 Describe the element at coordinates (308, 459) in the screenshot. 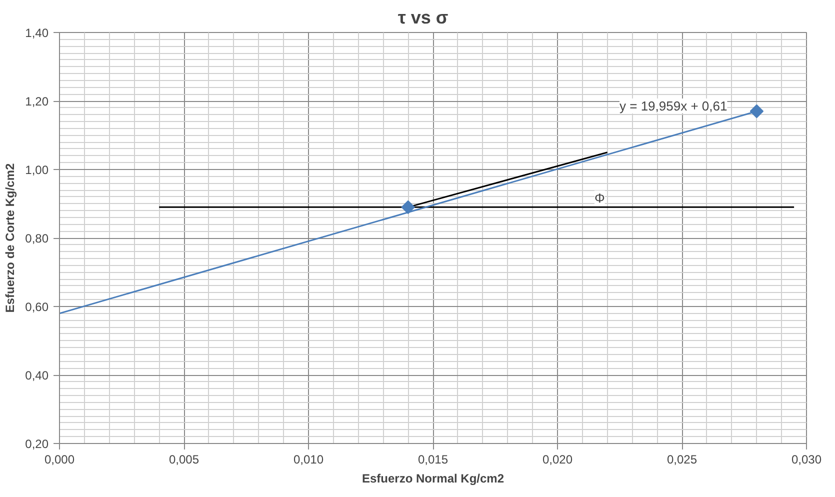

I see `x-tick-label: 0,010` at that location.